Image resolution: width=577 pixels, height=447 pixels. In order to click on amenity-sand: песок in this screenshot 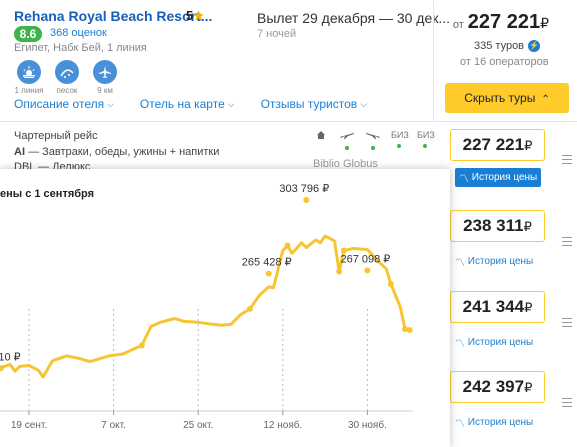, I will do `click(67, 77)`.